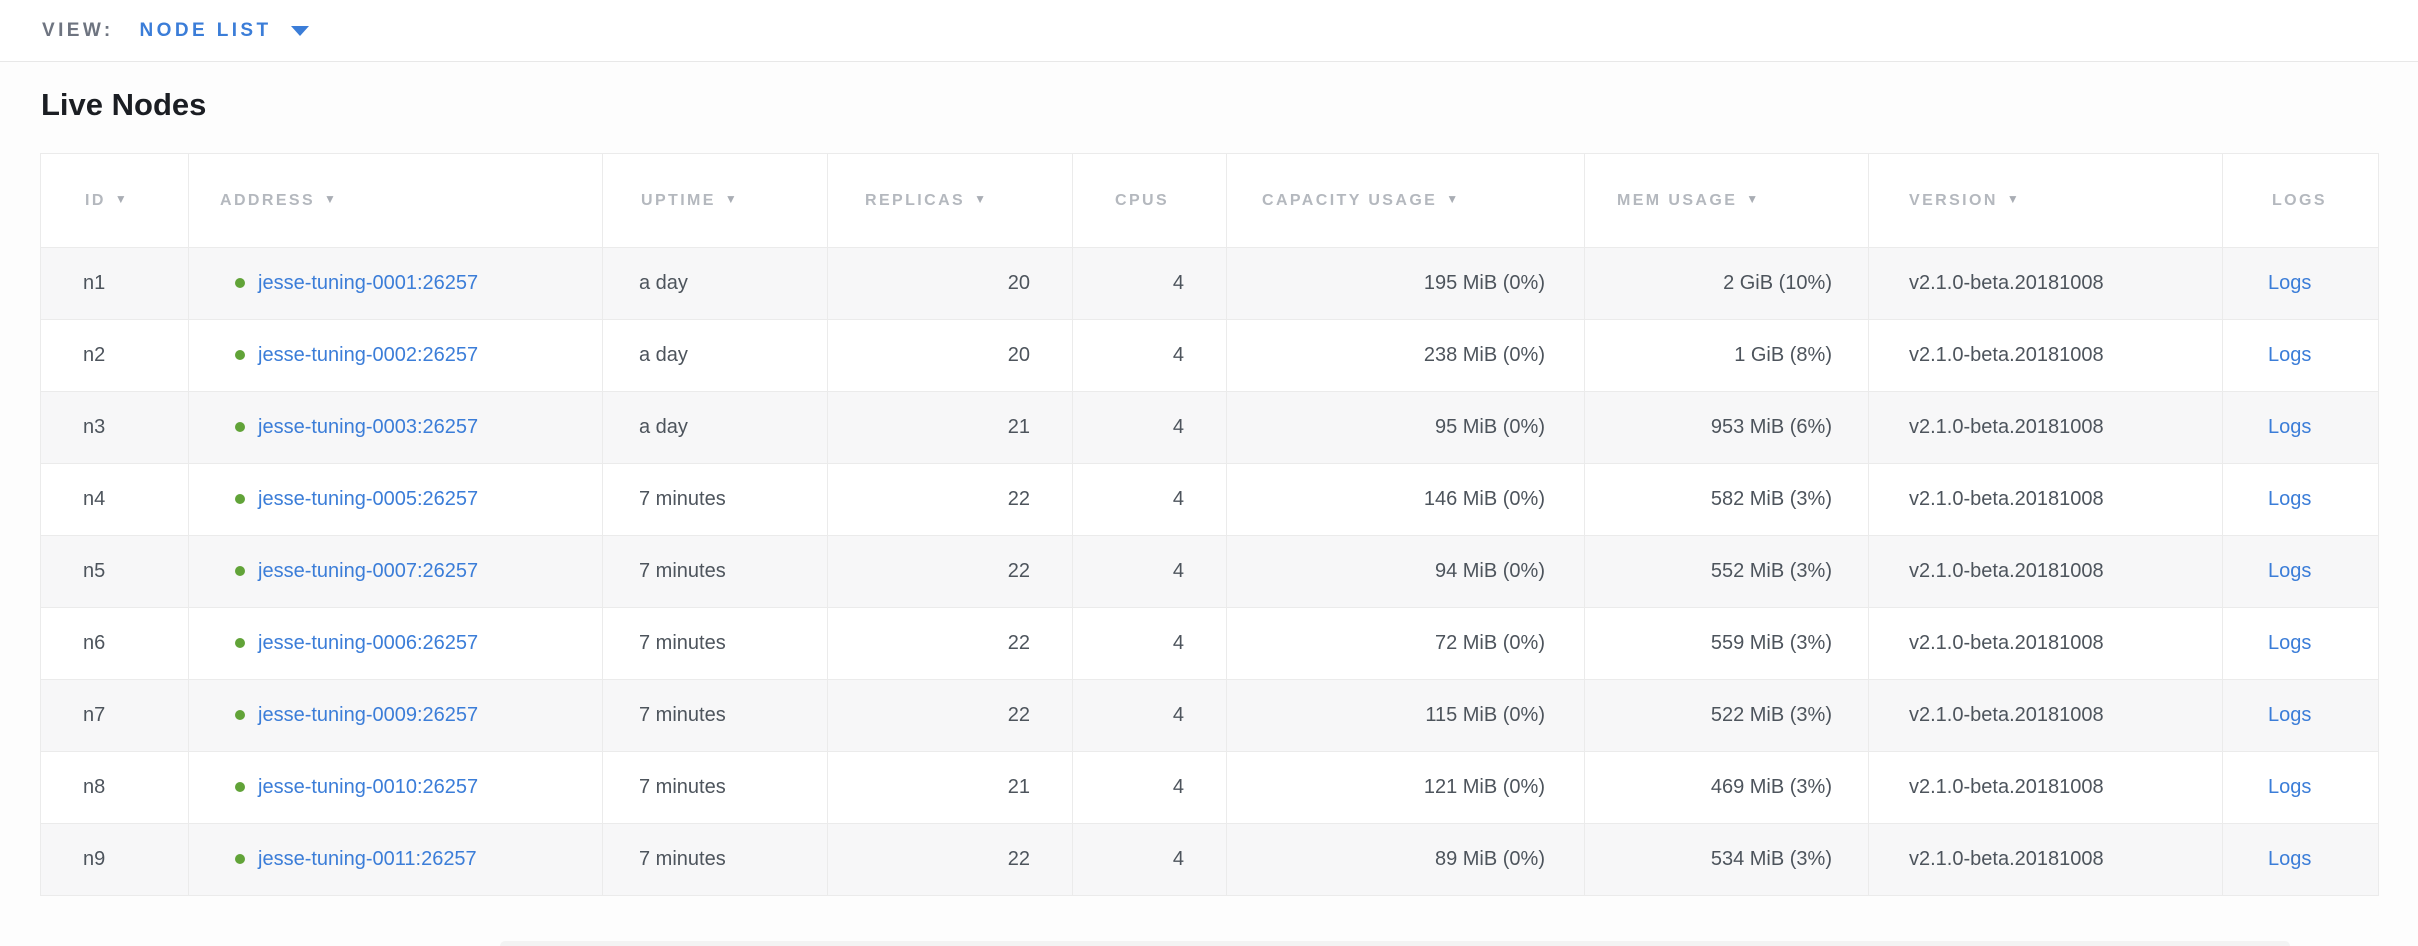 The height and width of the screenshot is (946, 2418). I want to click on column-label: CPUS, so click(1142, 200).